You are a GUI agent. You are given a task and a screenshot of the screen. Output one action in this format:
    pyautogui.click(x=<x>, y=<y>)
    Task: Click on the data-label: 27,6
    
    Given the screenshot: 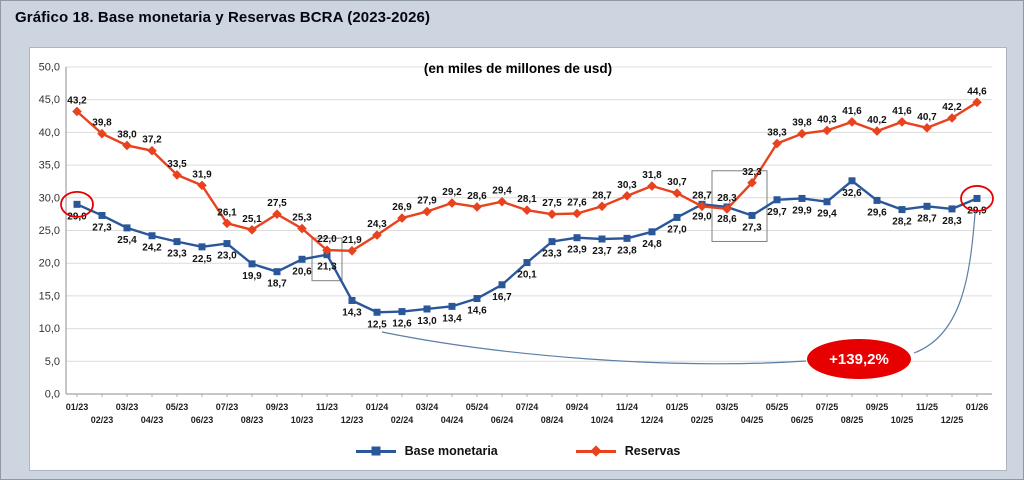 What is the action you would take?
    pyautogui.click(x=577, y=202)
    